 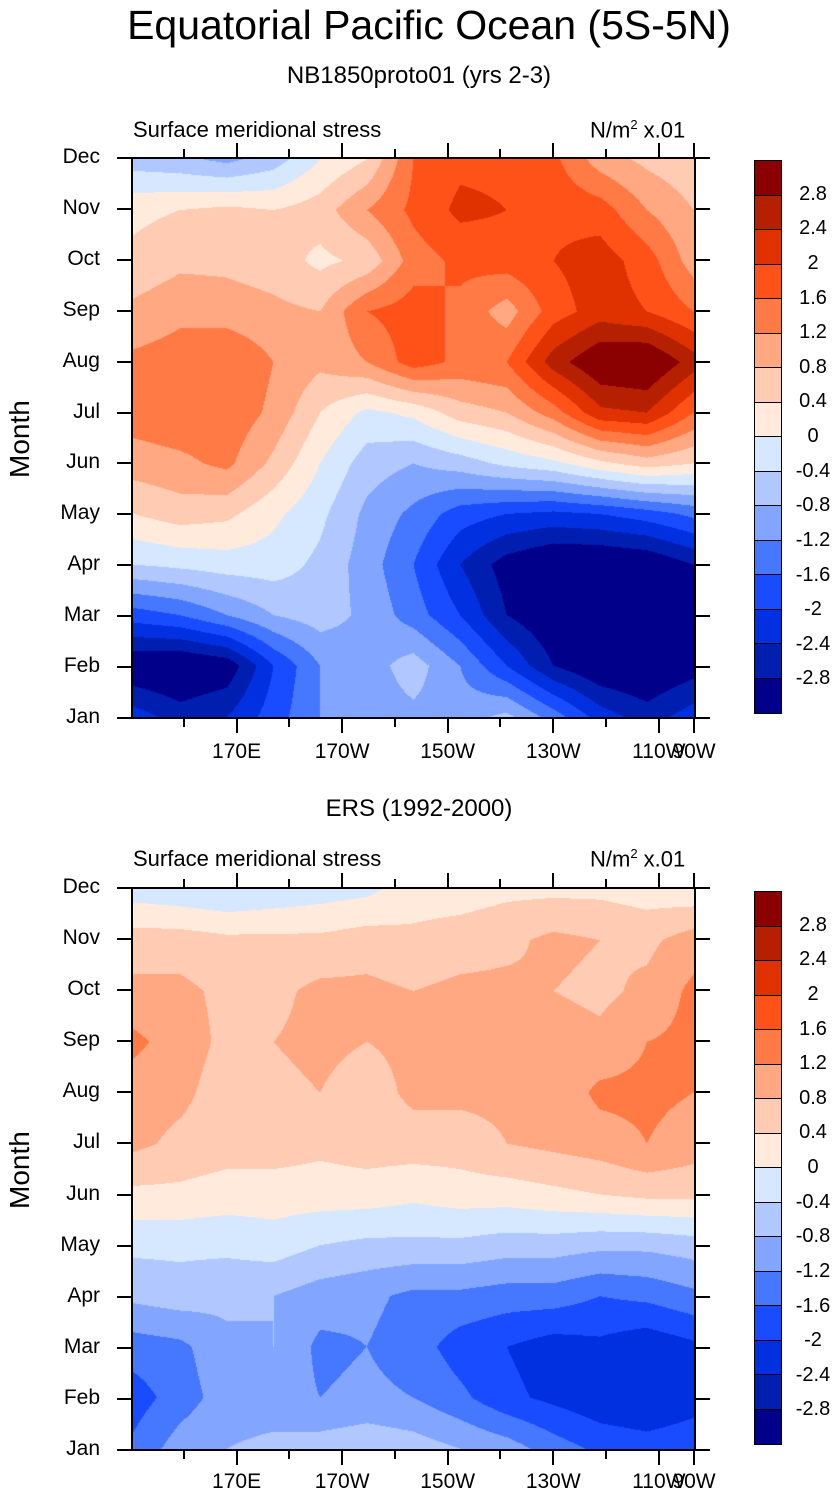 I want to click on y-tick-label: Aug, so click(x=81, y=360).